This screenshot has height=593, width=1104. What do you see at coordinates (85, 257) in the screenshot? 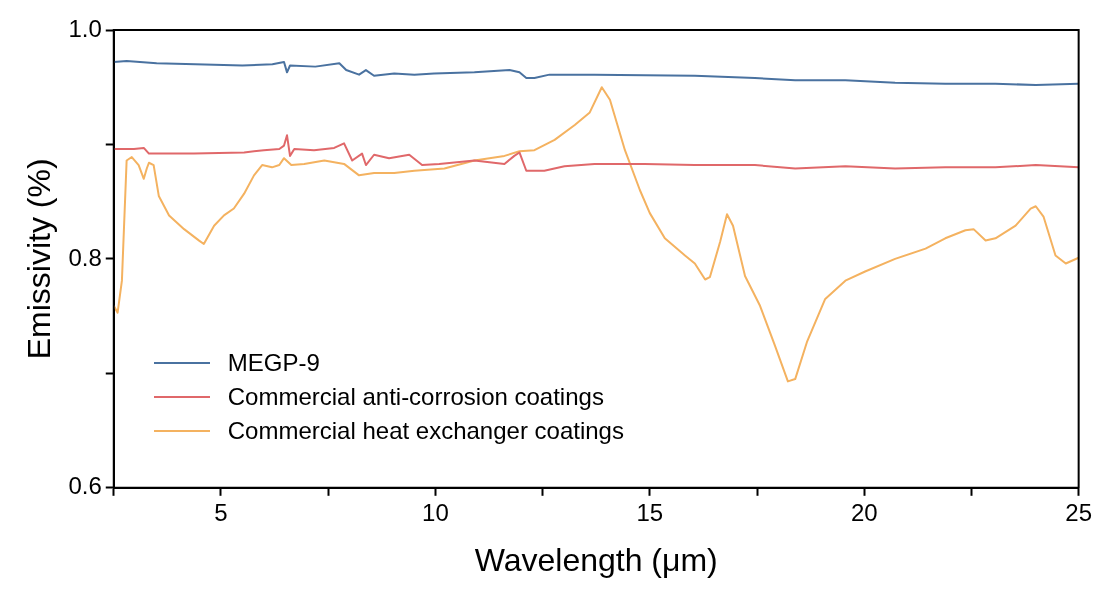
I see `y-tick-label: 0.8` at bounding box center [85, 257].